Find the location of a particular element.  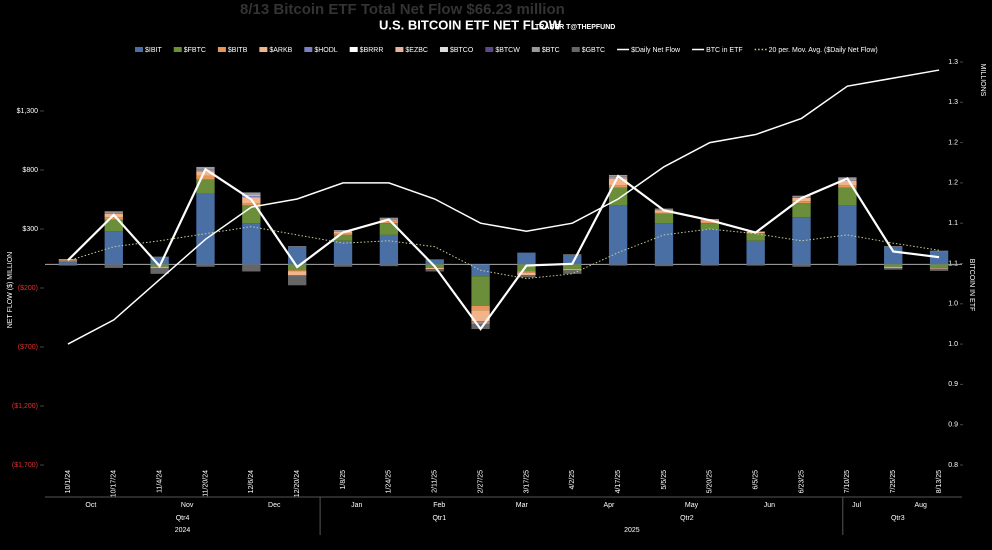

x-tick-label: 2/27/25 is located at coordinates (480, 481).